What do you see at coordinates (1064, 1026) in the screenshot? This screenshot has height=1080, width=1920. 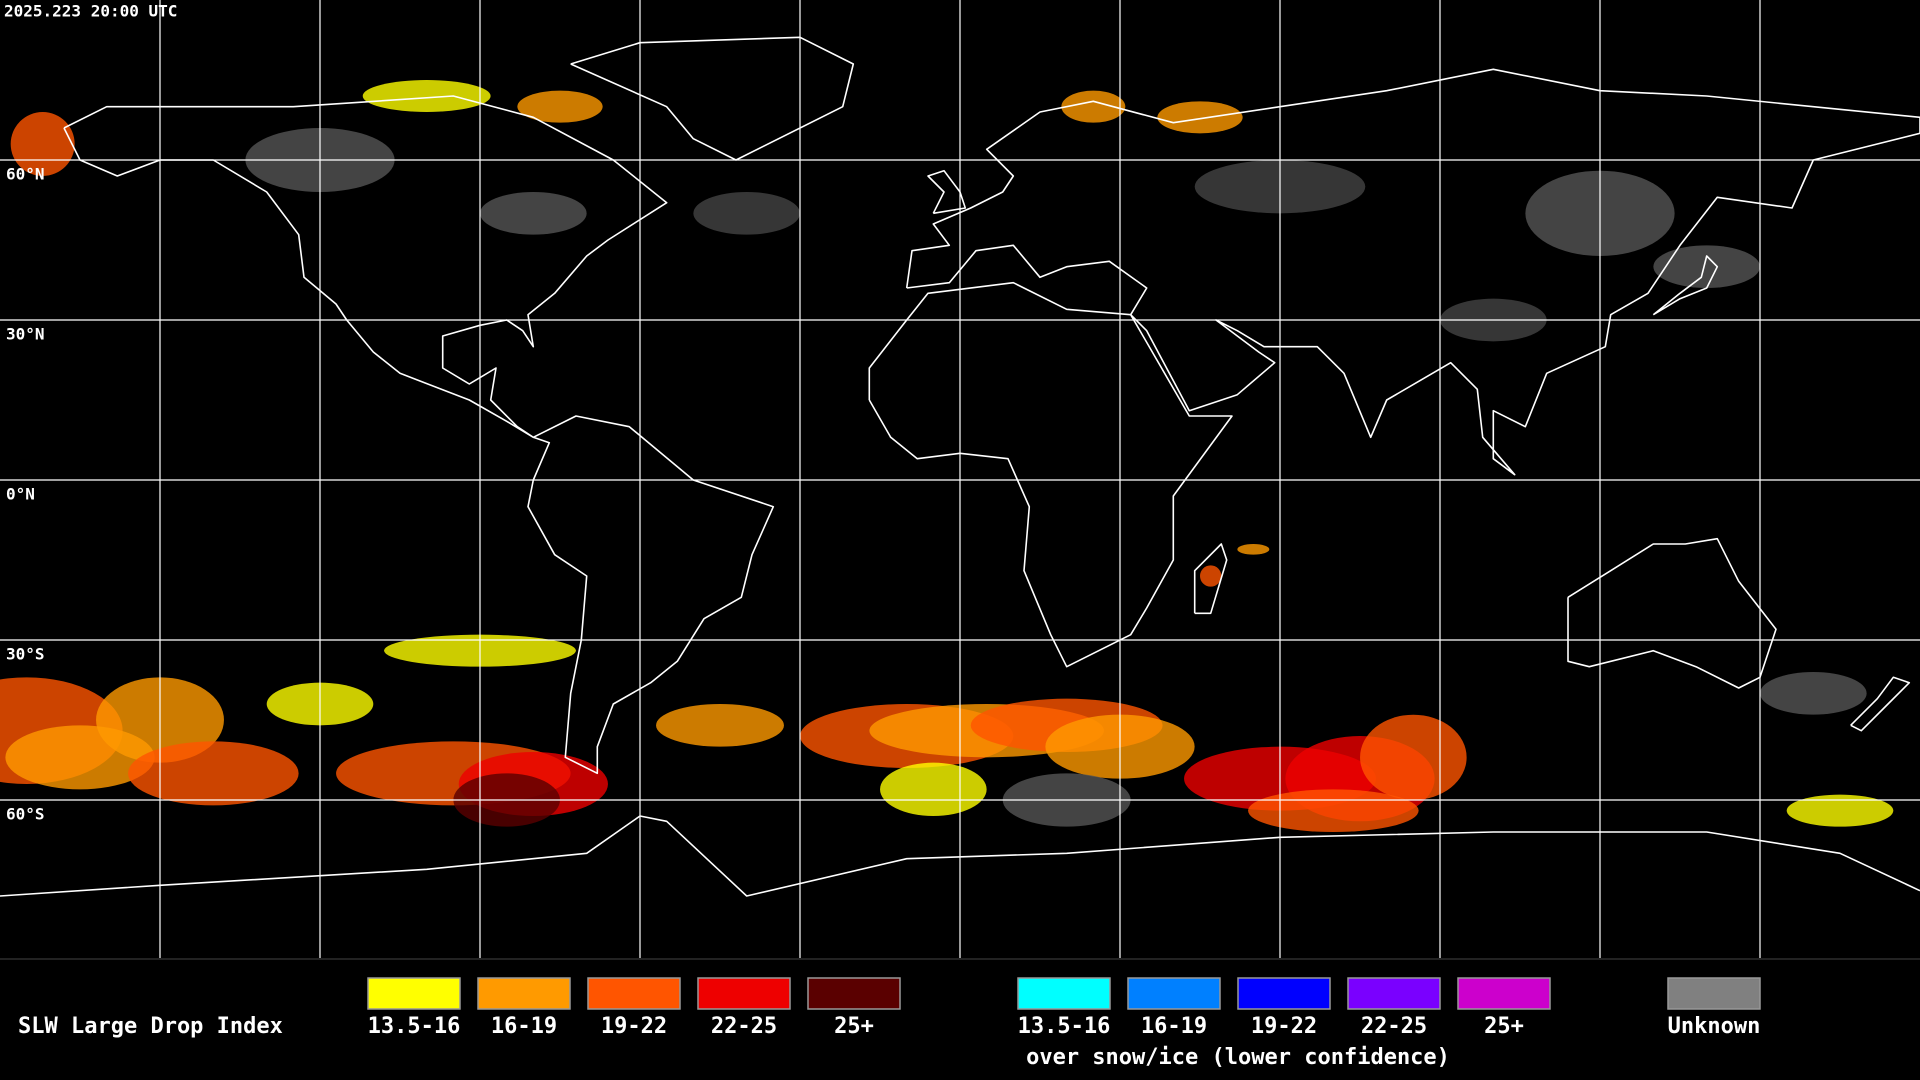 I see `snow-ice-item-label: 13.5-16` at bounding box center [1064, 1026].